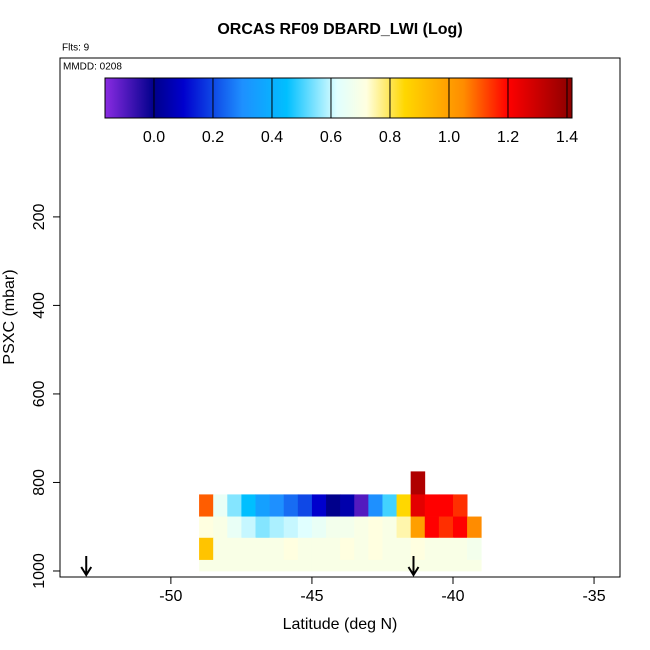  What do you see at coordinates (272, 137) in the screenshot?
I see `colorbar-tick-label: 0.4` at bounding box center [272, 137].